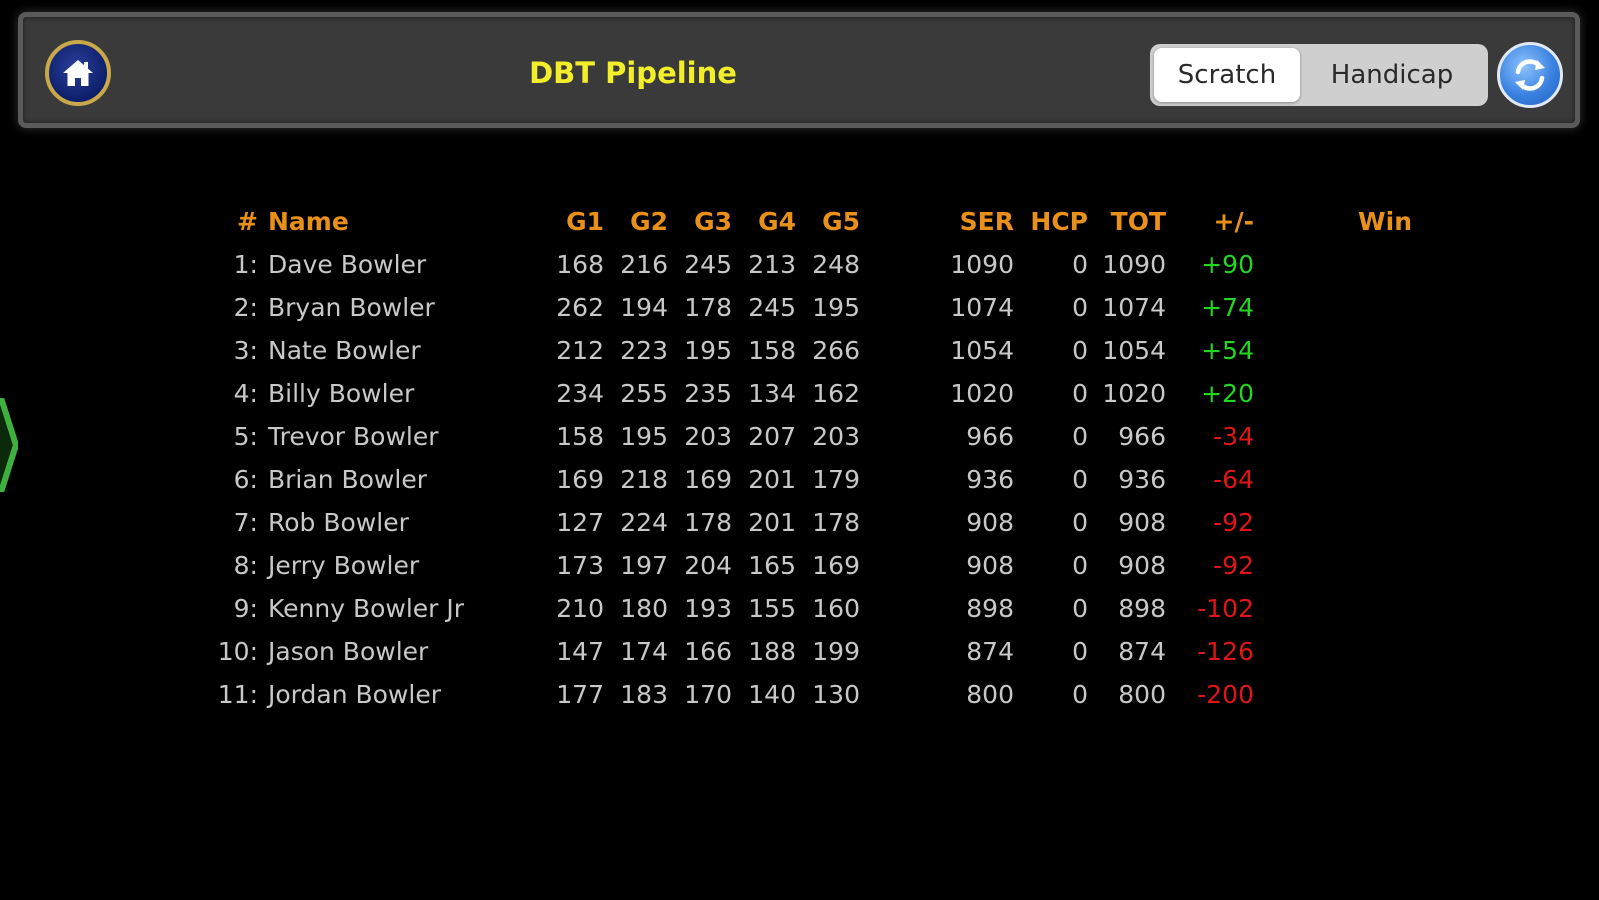 The width and height of the screenshot is (1599, 900). What do you see at coordinates (1142, 651) in the screenshot?
I see `cell-tot: 874` at bounding box center [1142, 651].